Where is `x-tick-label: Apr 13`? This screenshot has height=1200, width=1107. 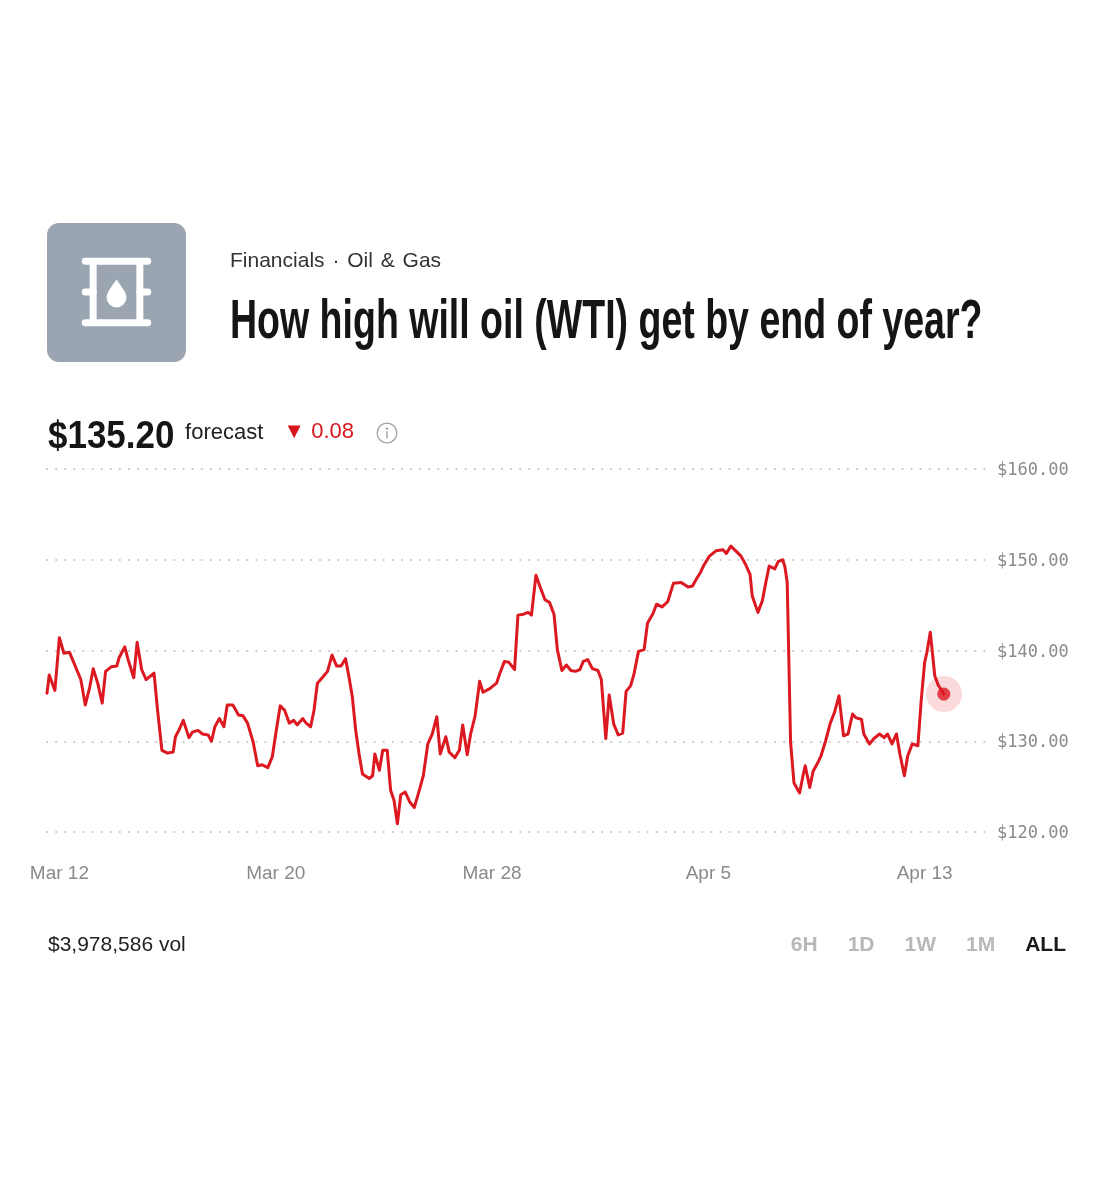
x-tick-label: Apr 13 is located at coordinates (924, 872).